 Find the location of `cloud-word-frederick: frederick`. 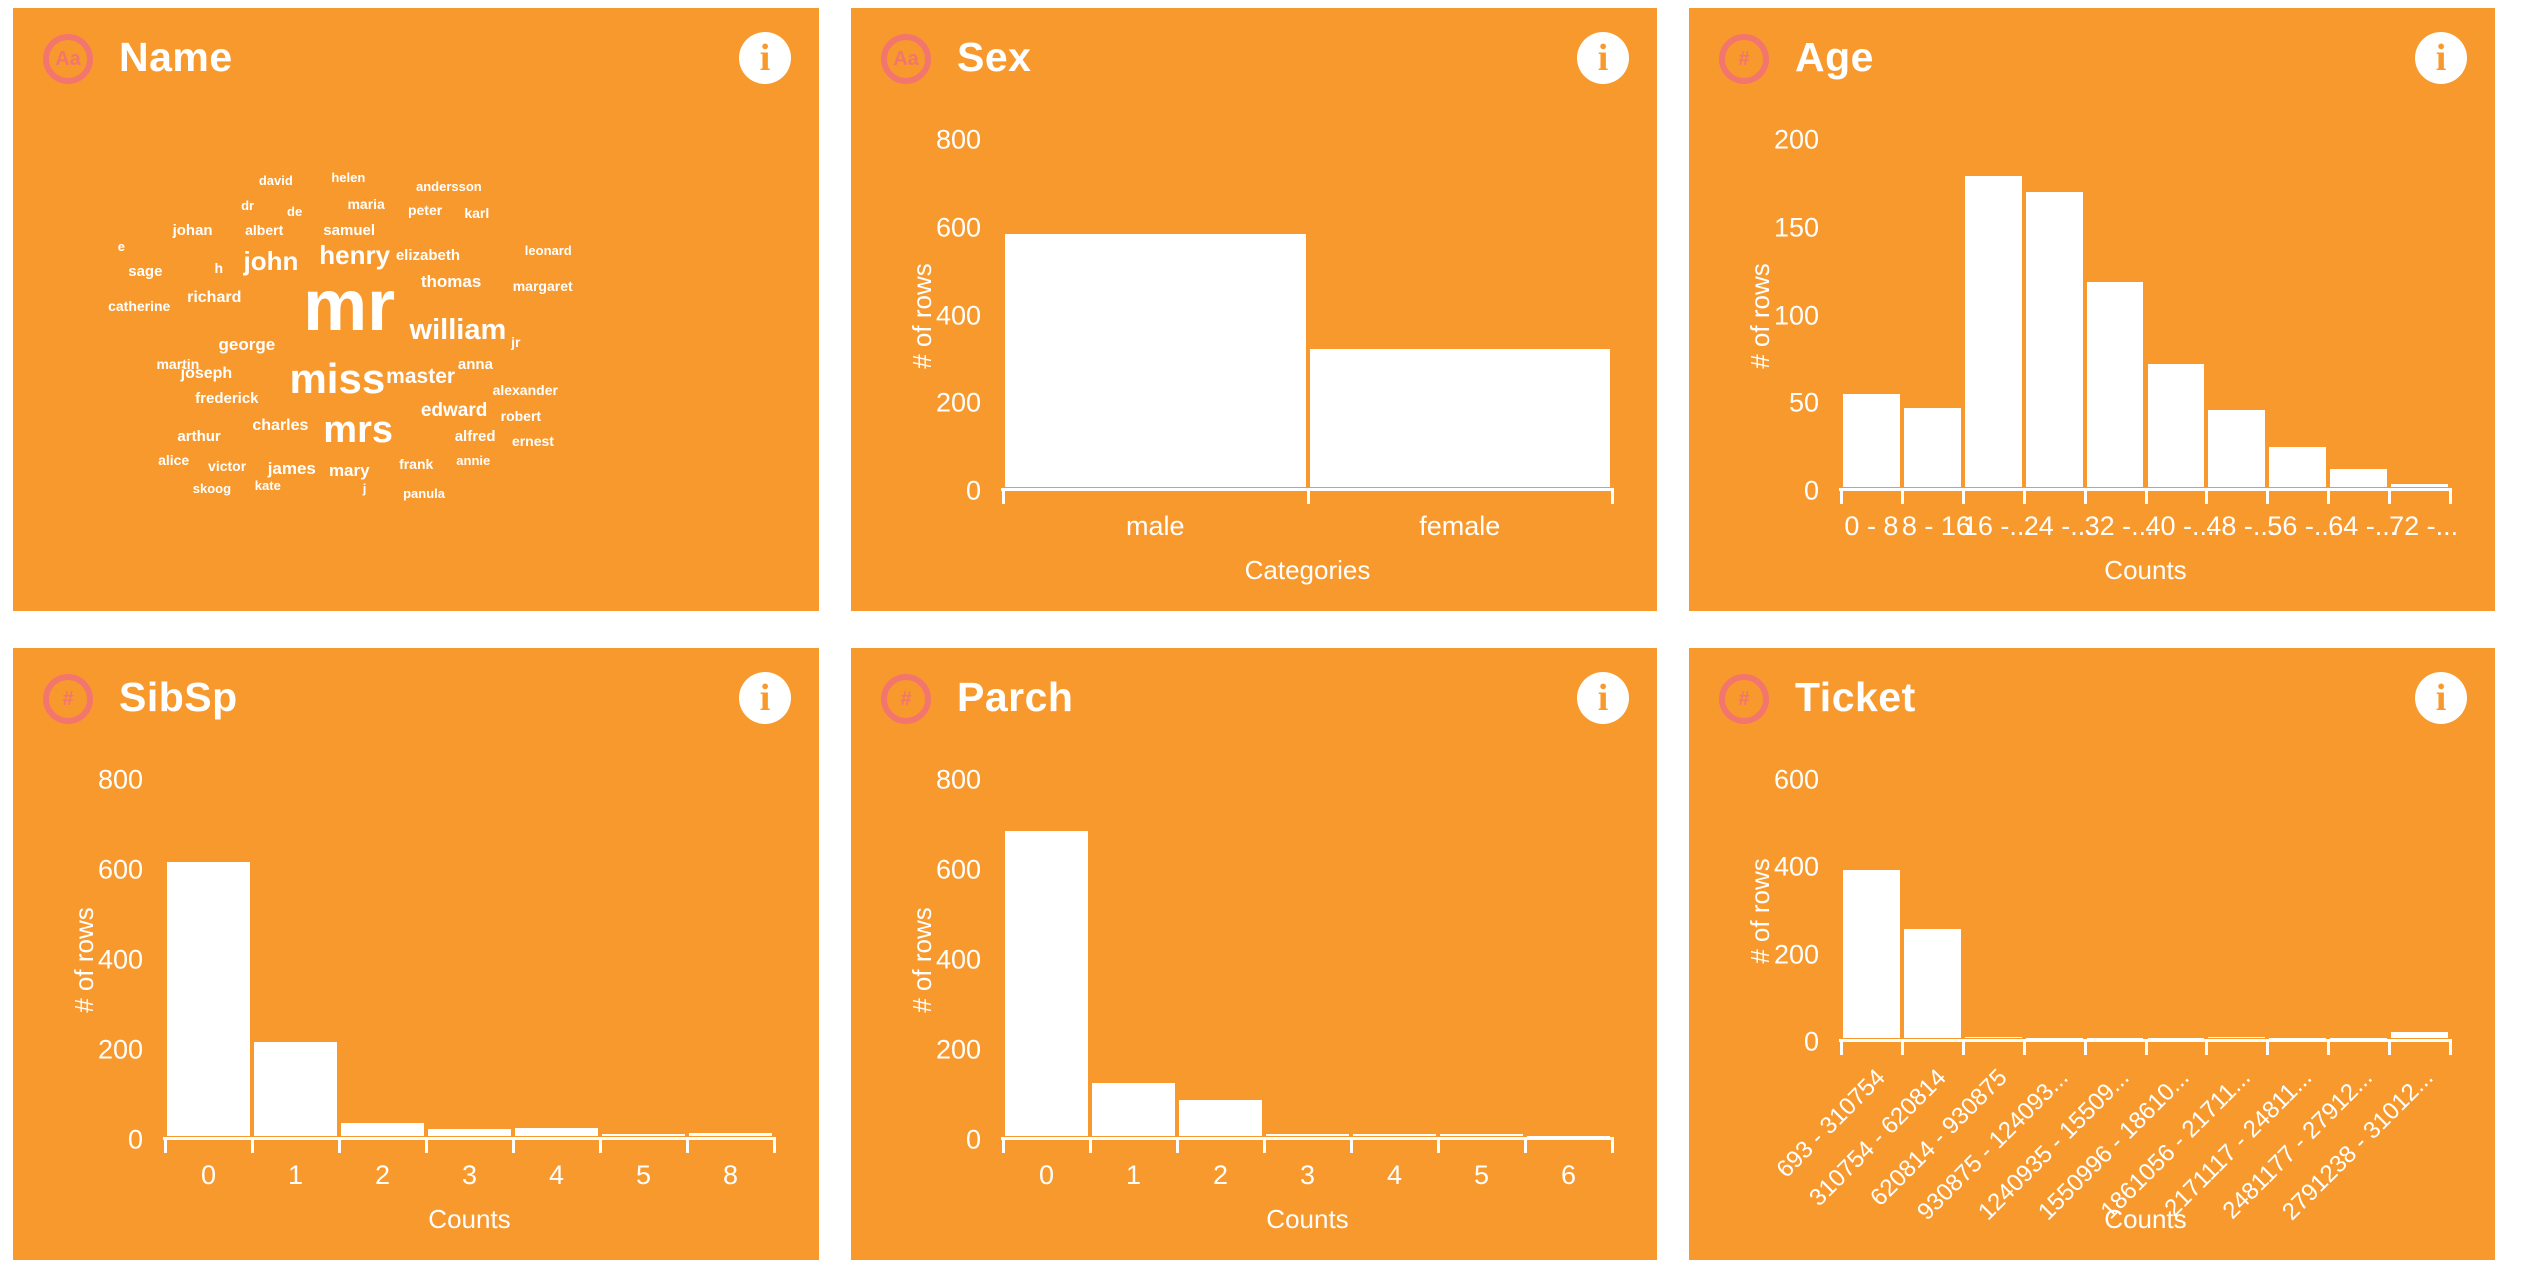

cloud-word-frederick: frederick is located at coordinates (227, 398).